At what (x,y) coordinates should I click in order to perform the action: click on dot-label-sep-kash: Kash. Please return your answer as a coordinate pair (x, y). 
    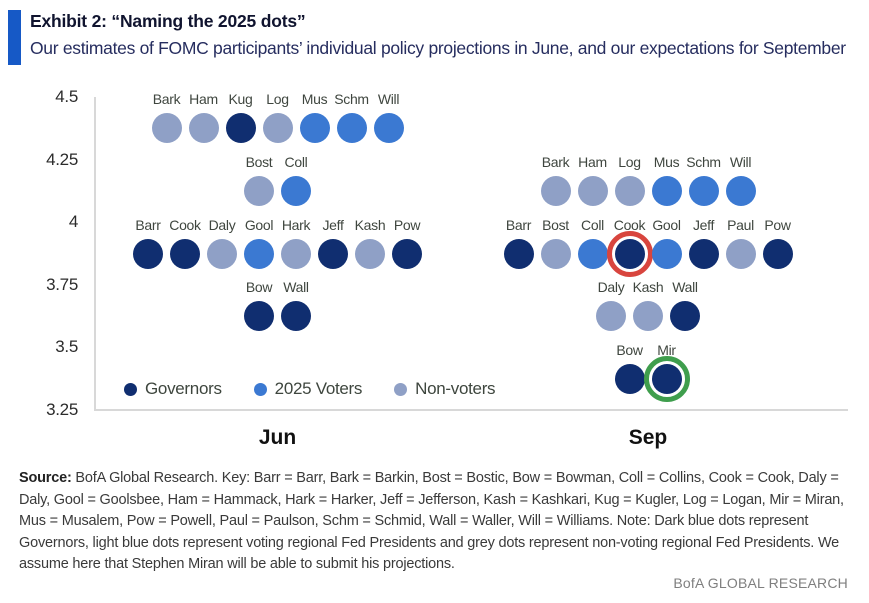
    Looking at the image, I should click on (648, 287).